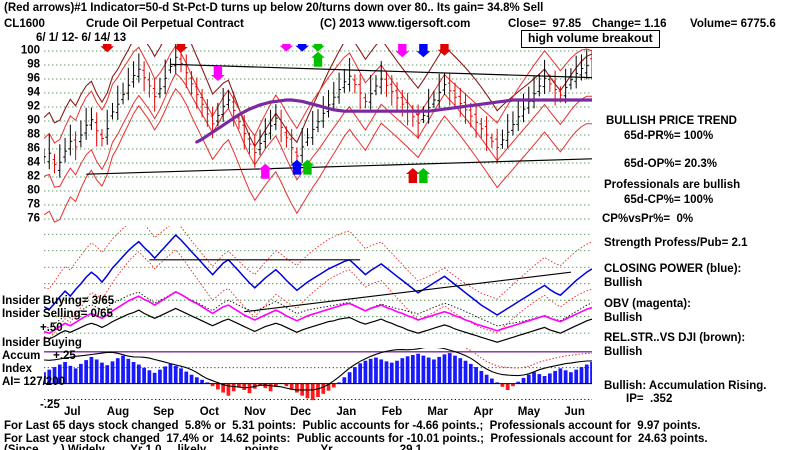 The width and height of the screenshot is (800, 450). Describe the element at coordinates (623, 352) in the screenshot. I see `rel-str-value: Bullish` at that location.